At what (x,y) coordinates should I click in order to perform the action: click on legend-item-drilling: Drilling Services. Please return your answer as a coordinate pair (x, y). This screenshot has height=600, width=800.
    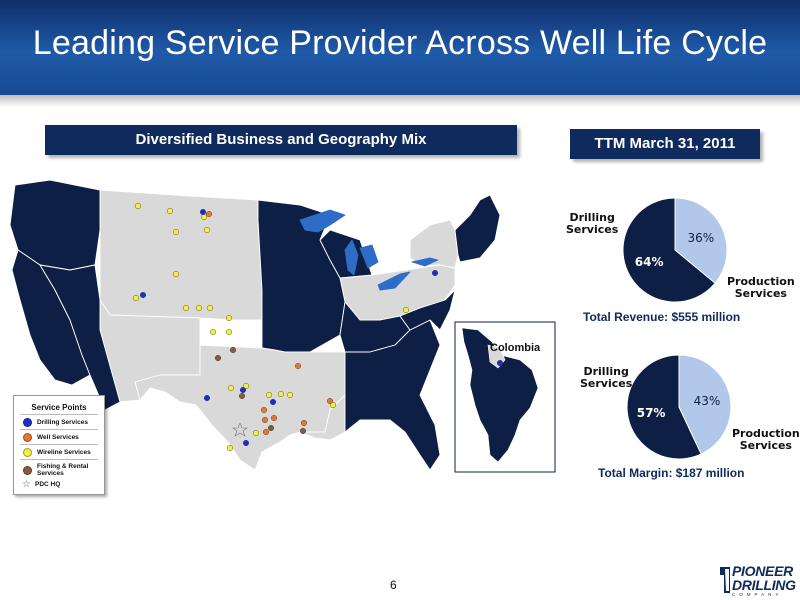
    Looking at the image, I should click on (63, 422).